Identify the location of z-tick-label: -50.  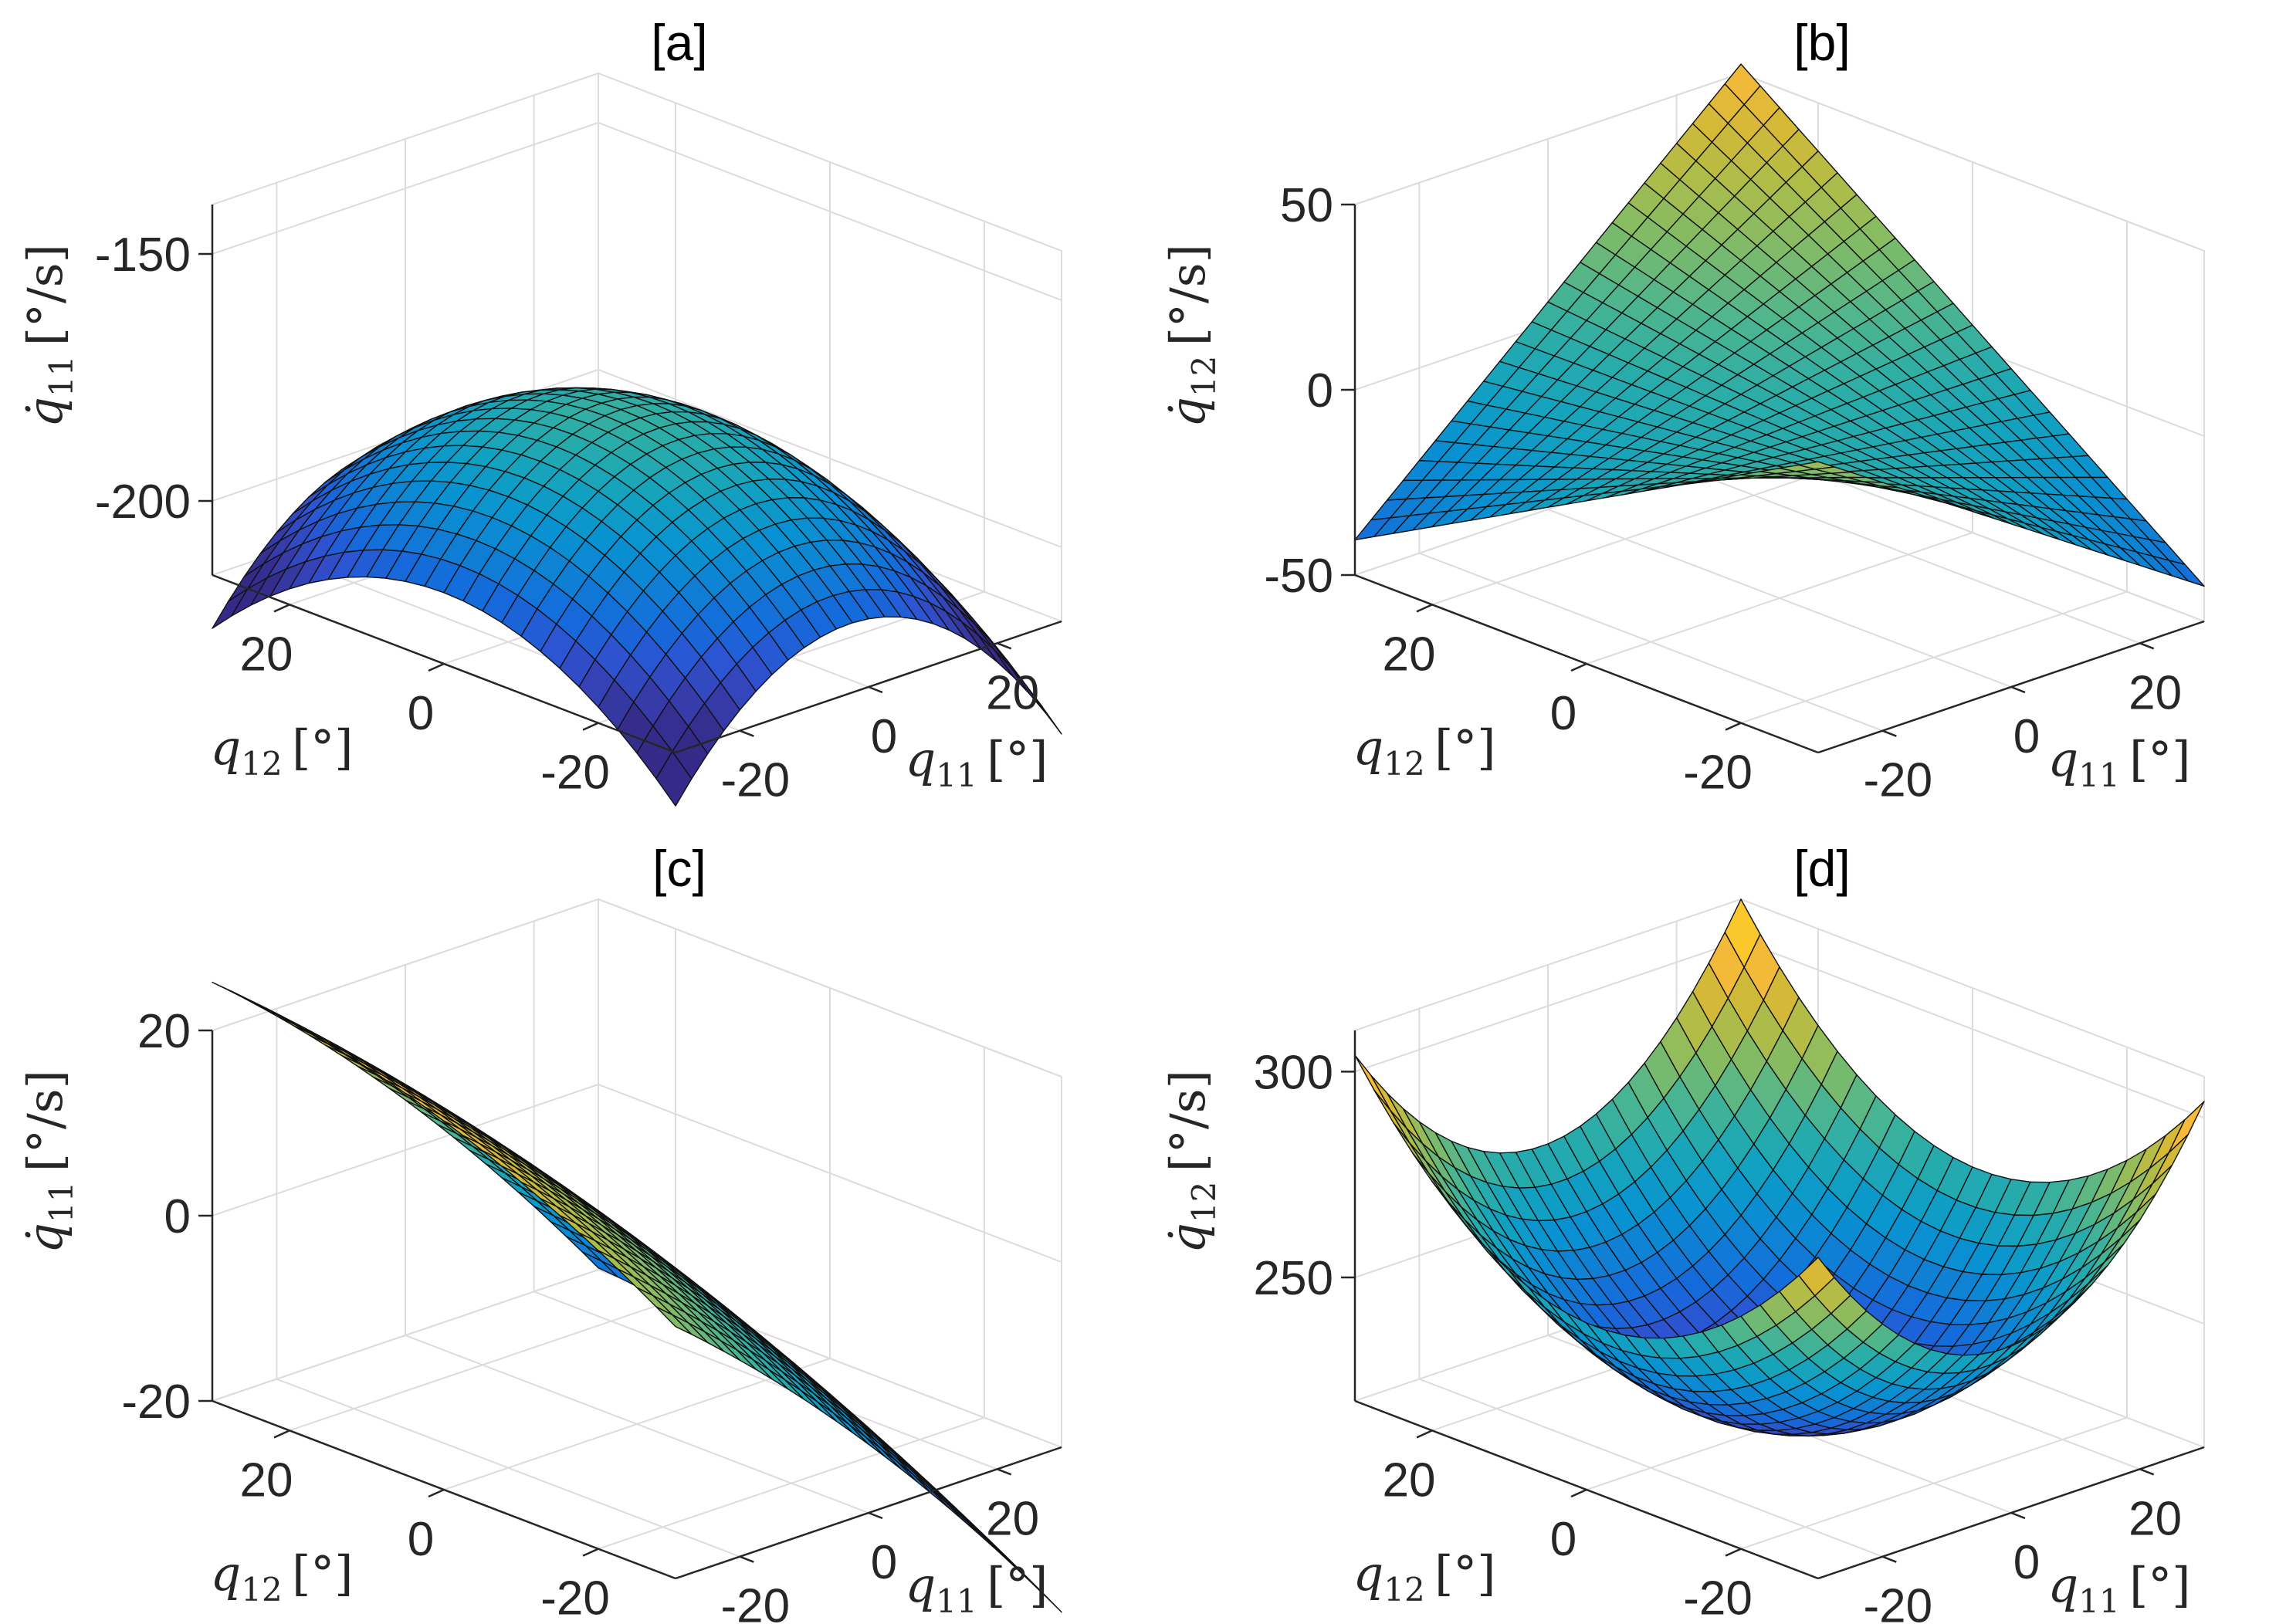
(1298, 576).